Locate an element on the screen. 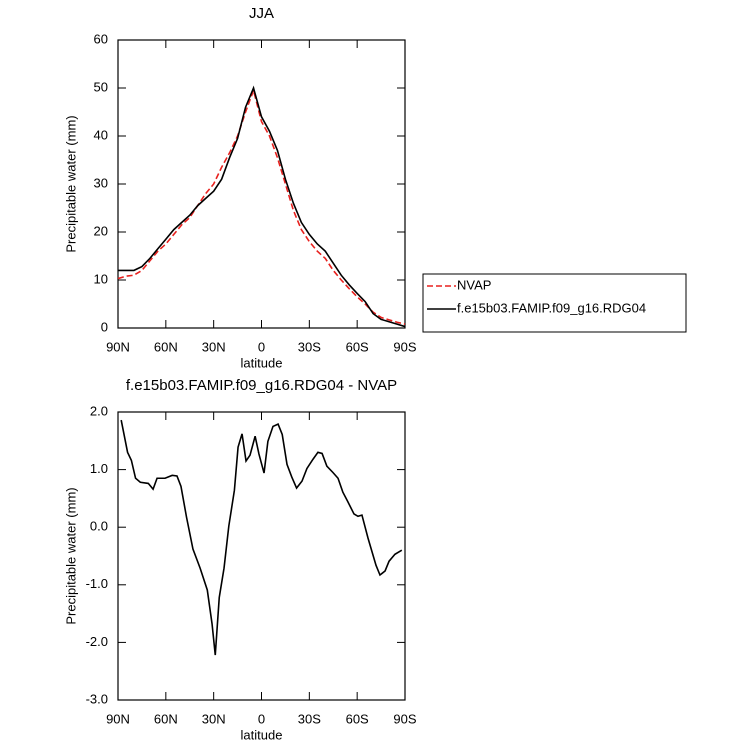 The image size is (733, 752). y-tick-label: -3.0 is located at coordinates (97, 698).